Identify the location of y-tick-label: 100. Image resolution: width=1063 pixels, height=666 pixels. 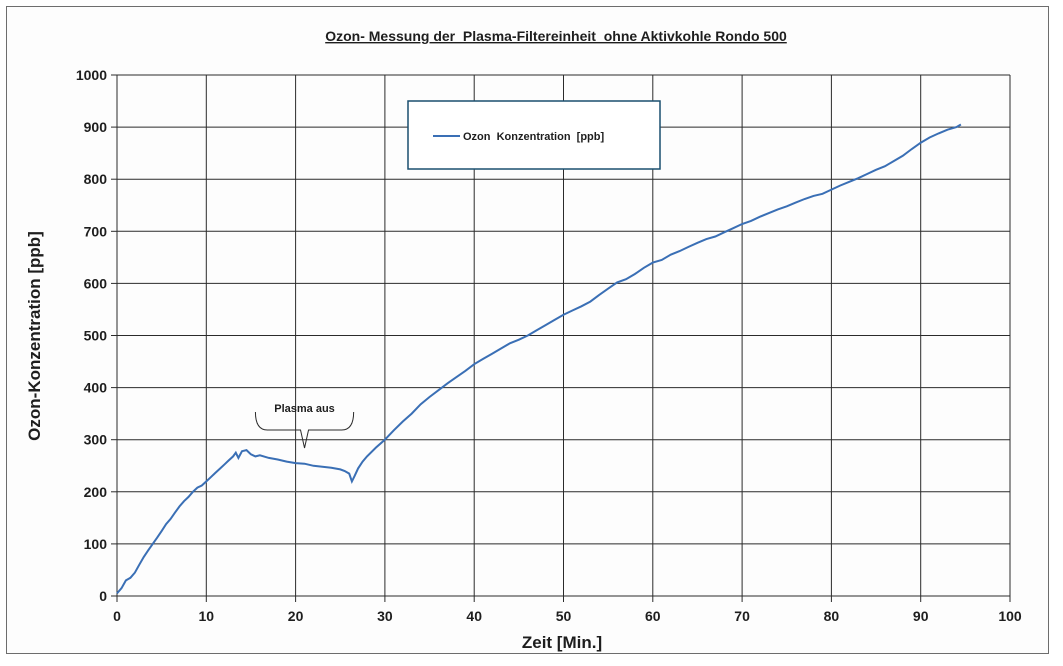
(96, 544).